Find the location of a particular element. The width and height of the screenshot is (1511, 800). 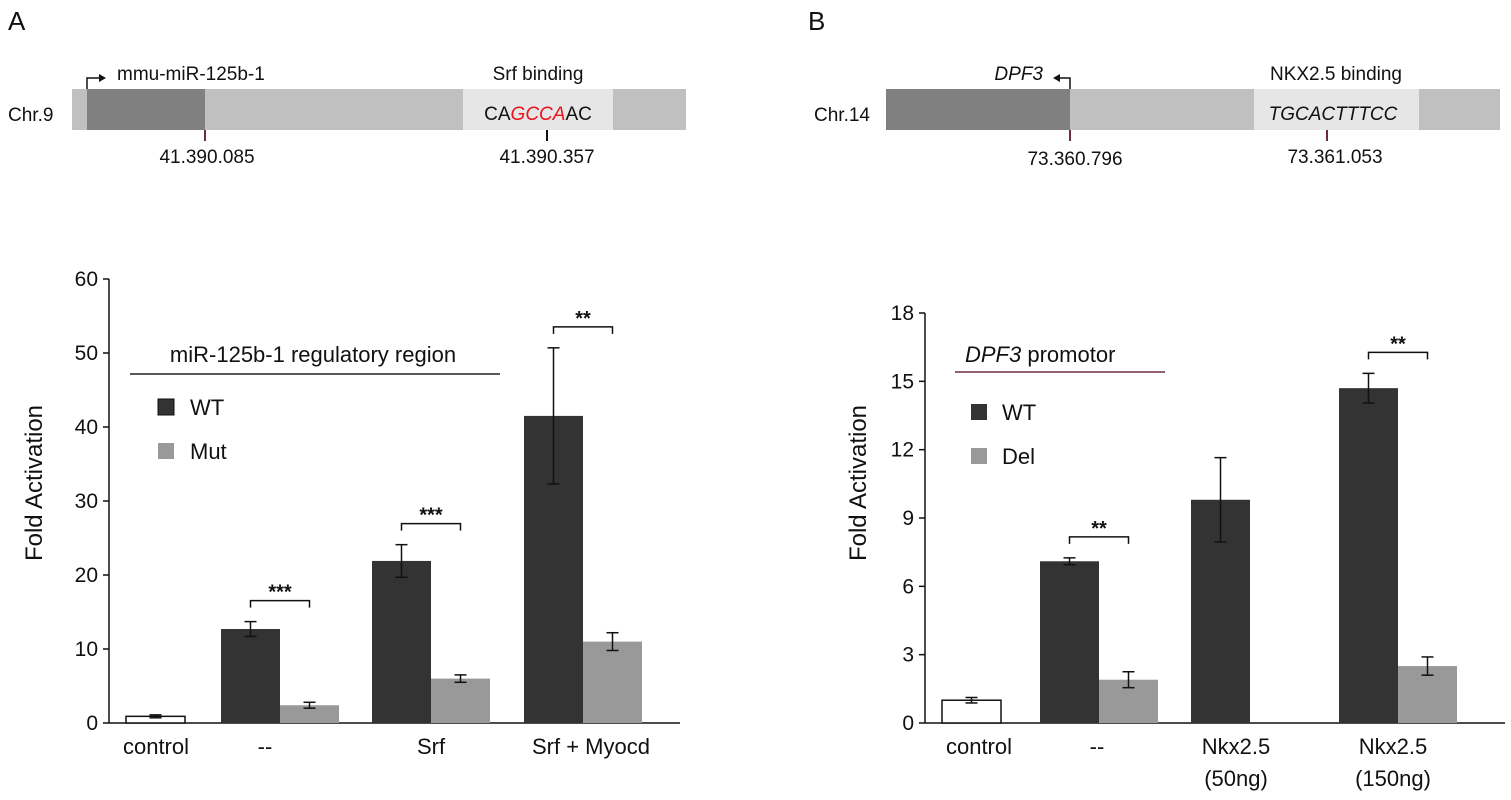

gene-label-a: mmu-miR-125b-1 is located at coordinates (191, 74).